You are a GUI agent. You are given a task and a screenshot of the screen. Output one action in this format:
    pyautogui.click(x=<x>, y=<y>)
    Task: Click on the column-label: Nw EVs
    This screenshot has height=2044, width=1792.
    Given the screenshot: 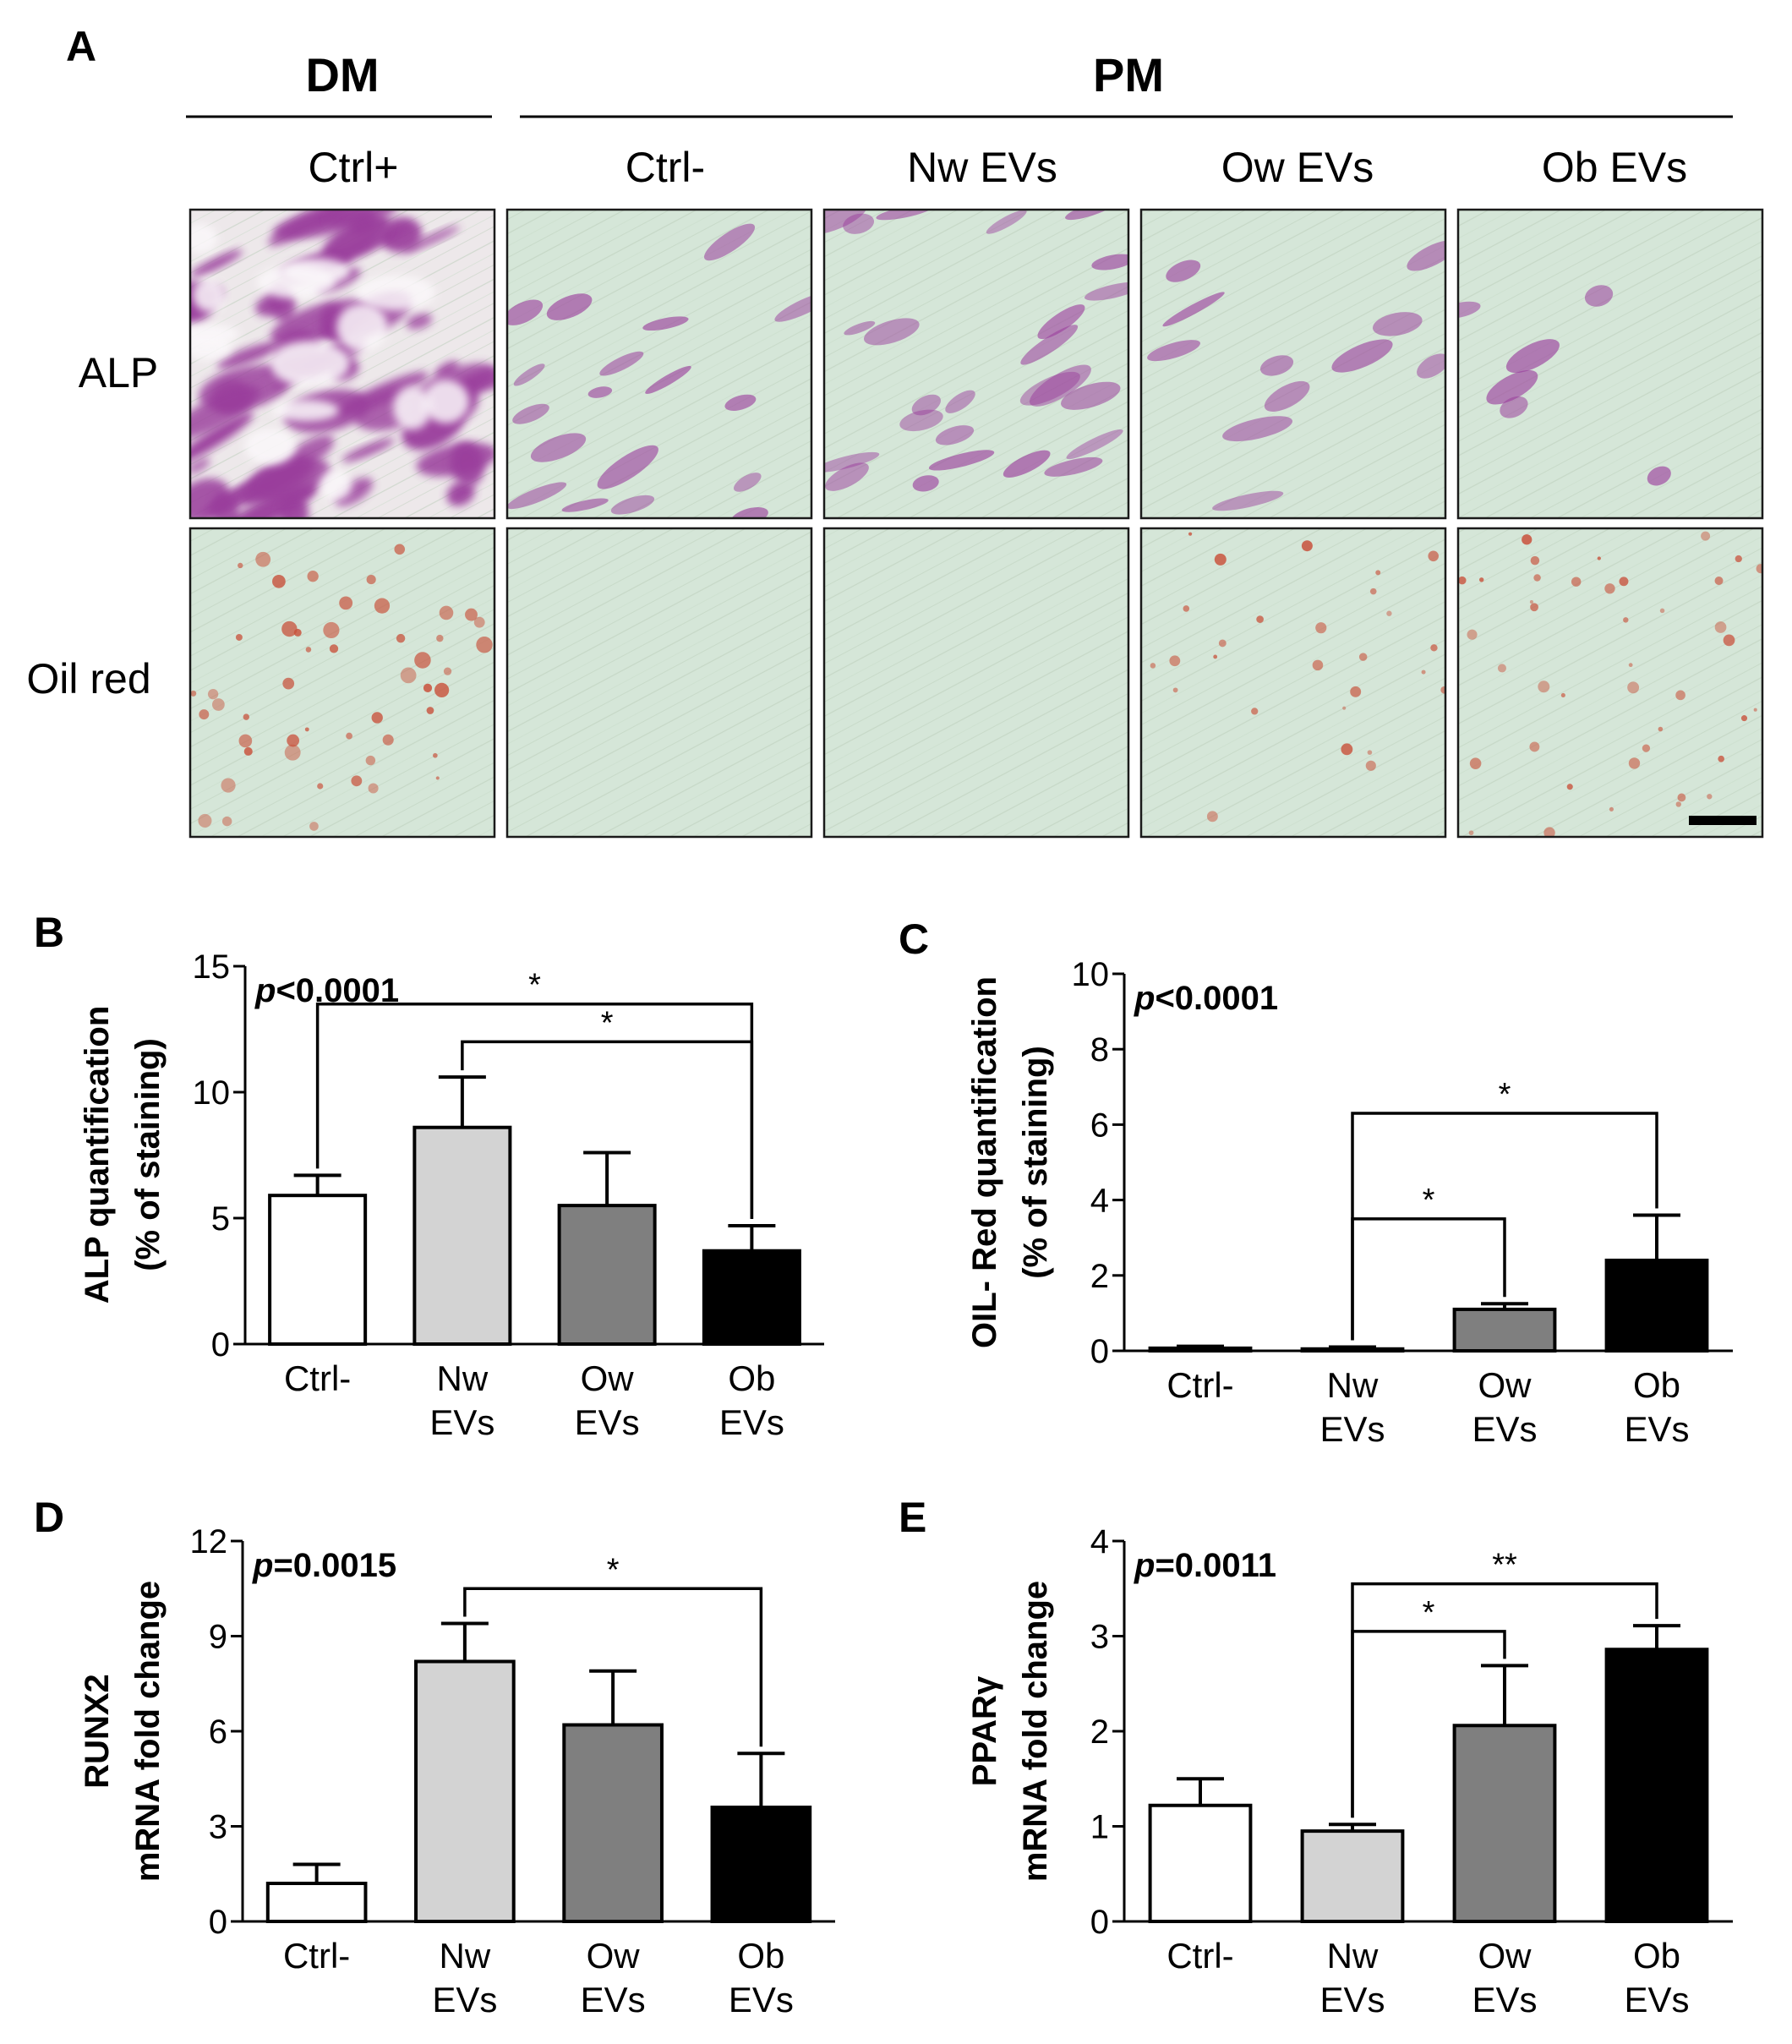 What is the action you would take?
    pyautogui.click(x=982, y=167)
    